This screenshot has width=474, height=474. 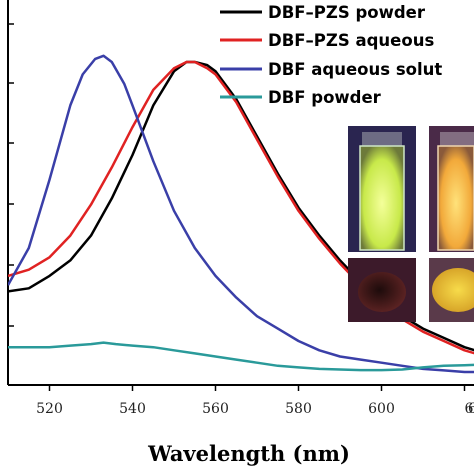 I want to click on legend-item: DBF aqueous solut, so click(x=331, y=69).